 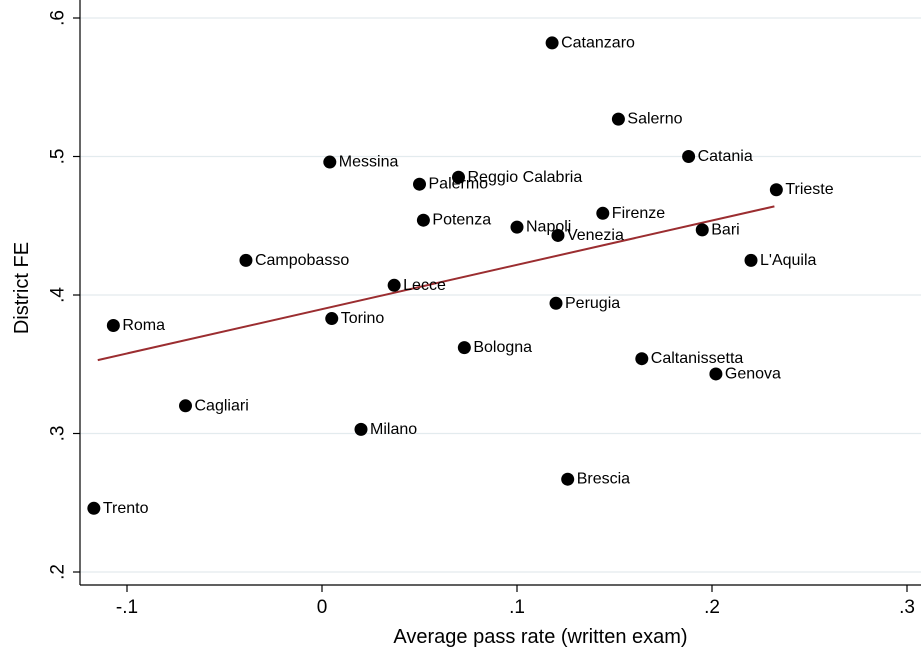 What do you see at coordinates (725, 156) in the screenshot?
I see `point-label: Catania` at bounding box center [725, 156].